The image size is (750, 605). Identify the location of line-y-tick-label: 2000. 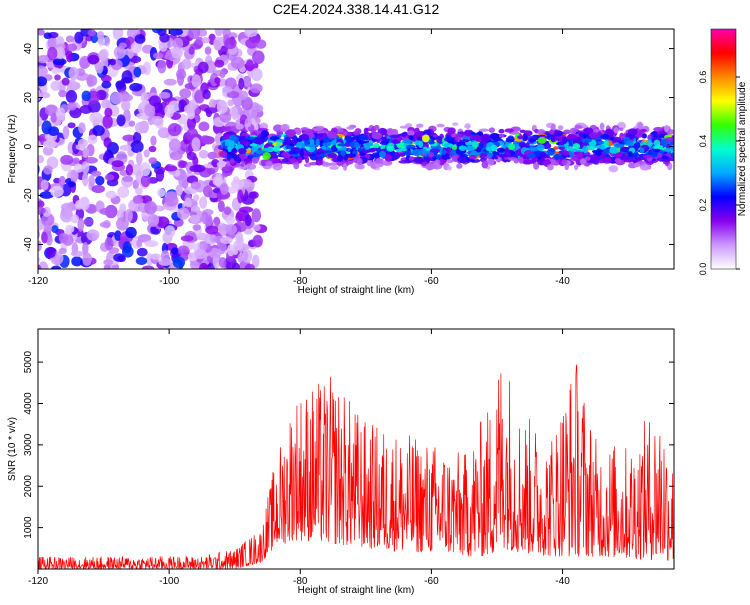
(28, 486).